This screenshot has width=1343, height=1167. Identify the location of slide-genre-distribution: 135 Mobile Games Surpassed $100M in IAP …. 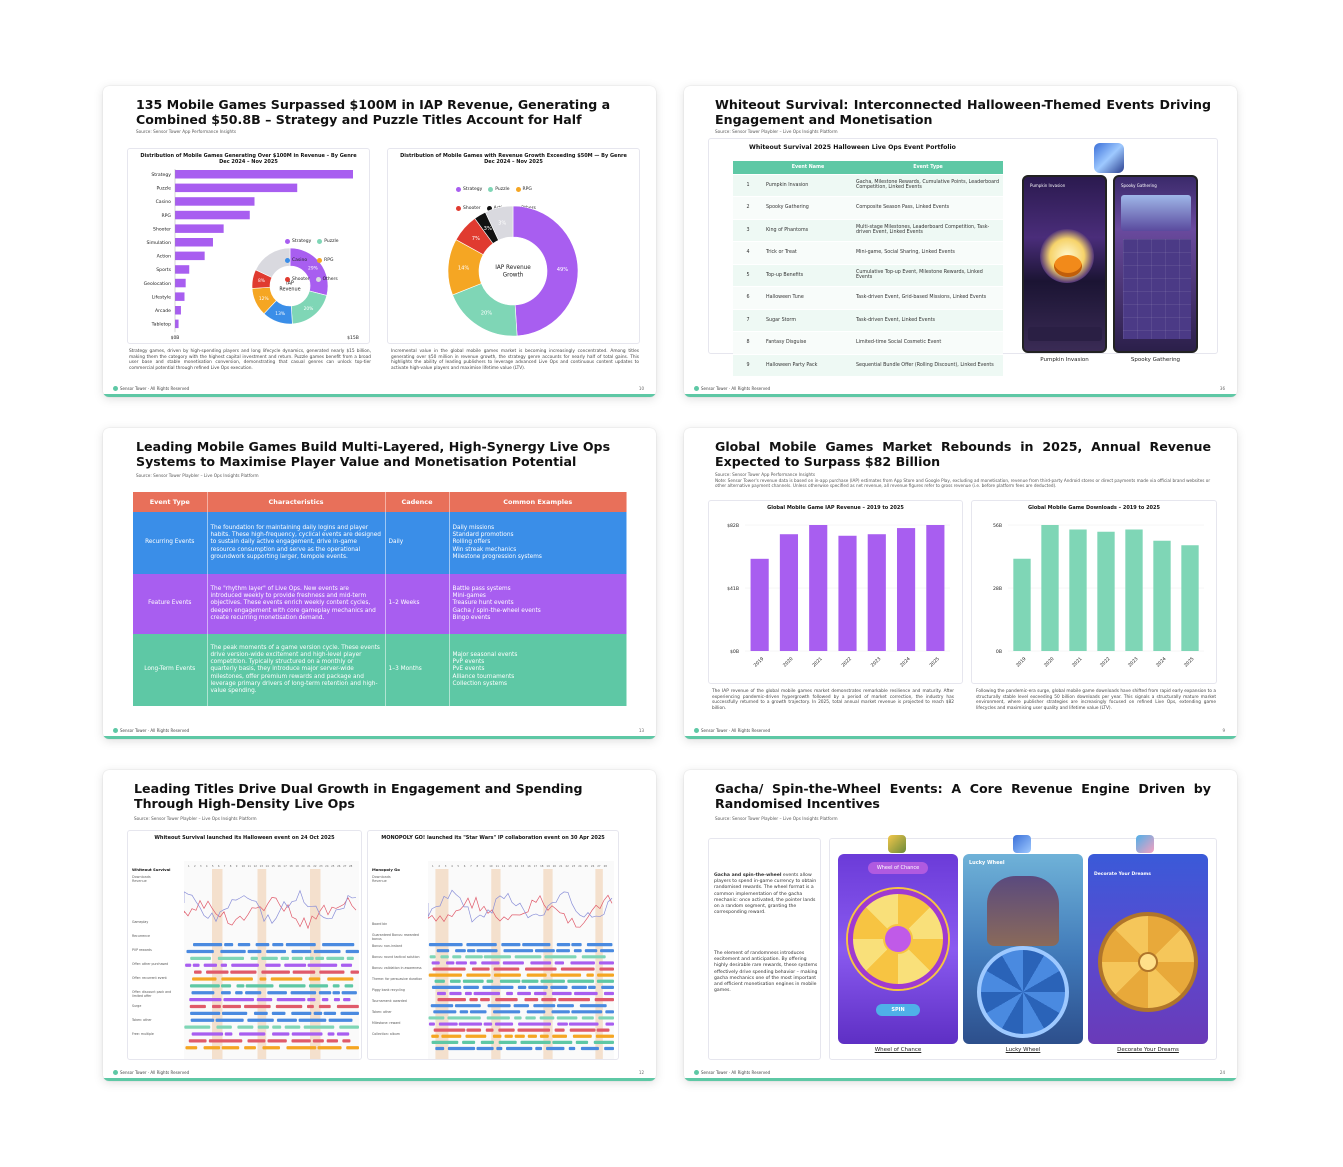
(379, 241).